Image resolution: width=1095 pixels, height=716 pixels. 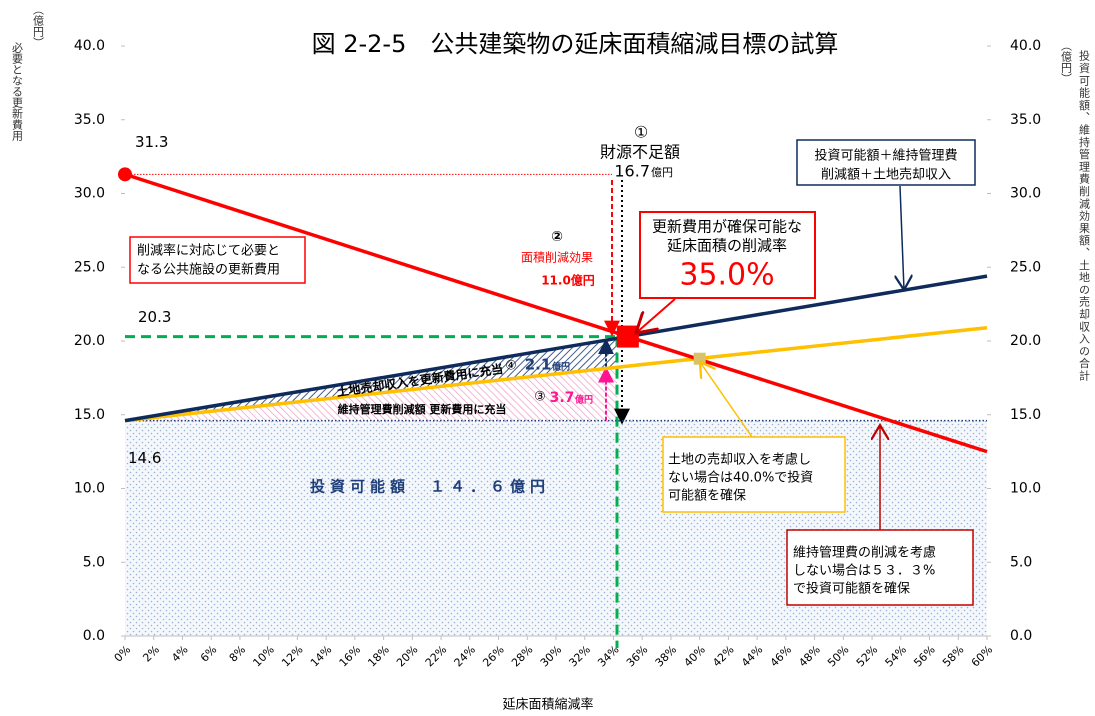 What do you see at coordinates (465, 656) in the screenshot?
I see `x-tick-label: 24%` at bounding box center [465, 656].